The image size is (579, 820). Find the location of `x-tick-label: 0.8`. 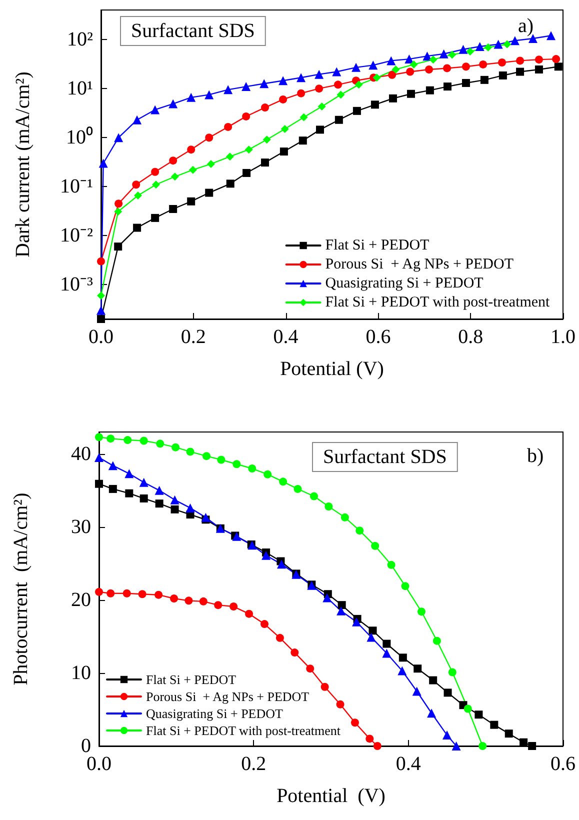

x-tick-label: 0.8 is located at coordinates (471, 337).